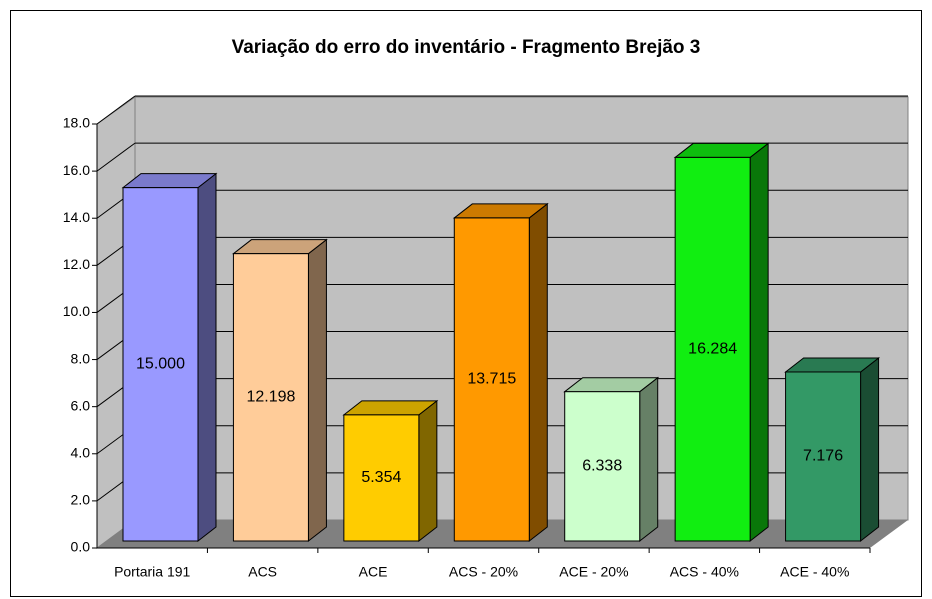 This screenshot has width=932, height=599. I want to click on x-tick-label: ACE - 40%, so click(814, 572).